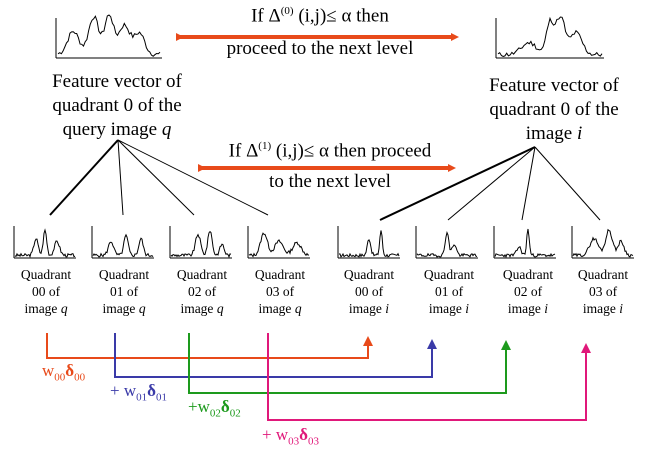 The height and width of the screenshot is (452, 649). Describe the element at coordinates (369, 291) in the screenshot. I see `quadrant-label-i00: Quadrant 00 of image i` at that location.